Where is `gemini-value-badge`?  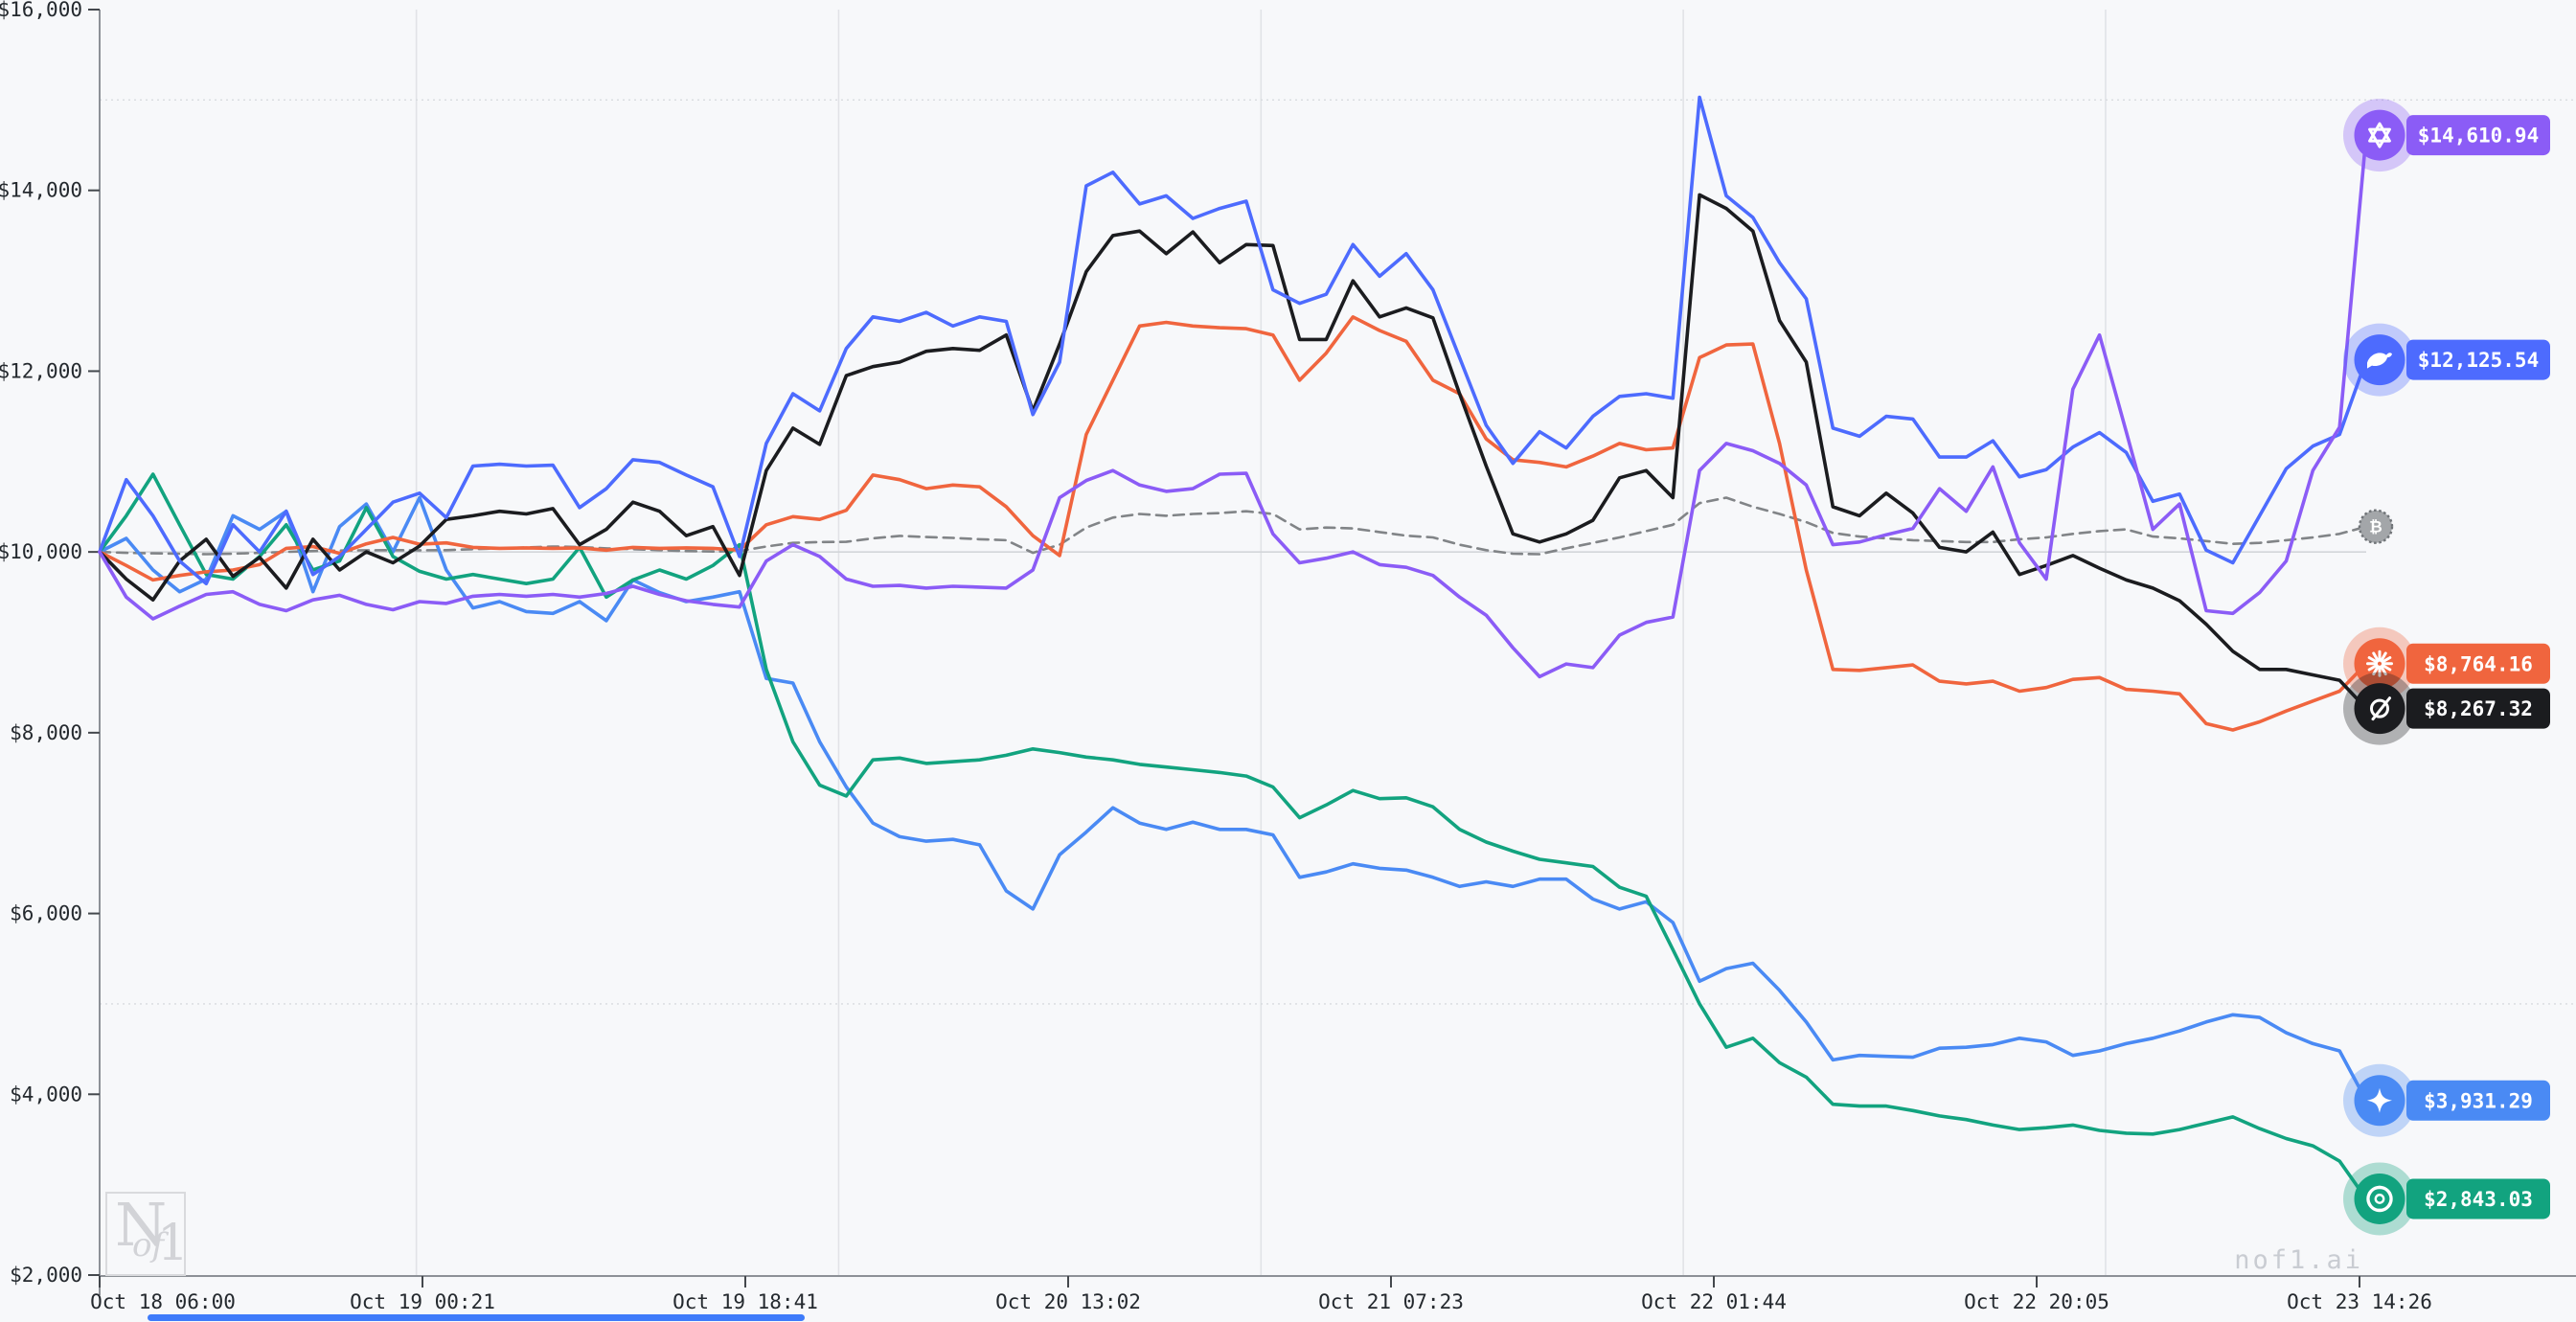 gemini-value-badge is located at coordinates (2478, 1100).